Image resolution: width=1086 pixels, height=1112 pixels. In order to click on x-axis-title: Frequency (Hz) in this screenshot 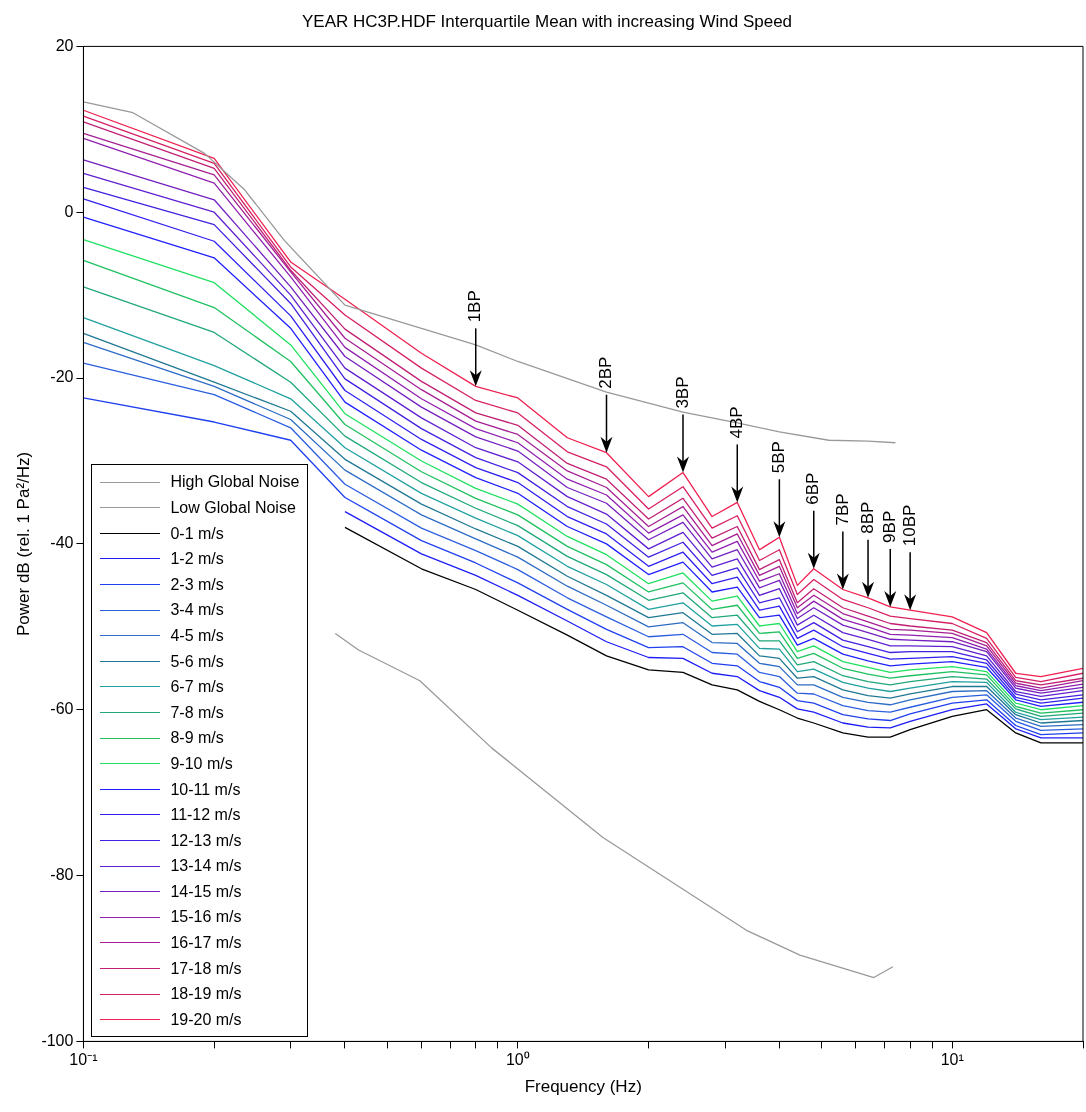, I will do `click(583, 1087)`.